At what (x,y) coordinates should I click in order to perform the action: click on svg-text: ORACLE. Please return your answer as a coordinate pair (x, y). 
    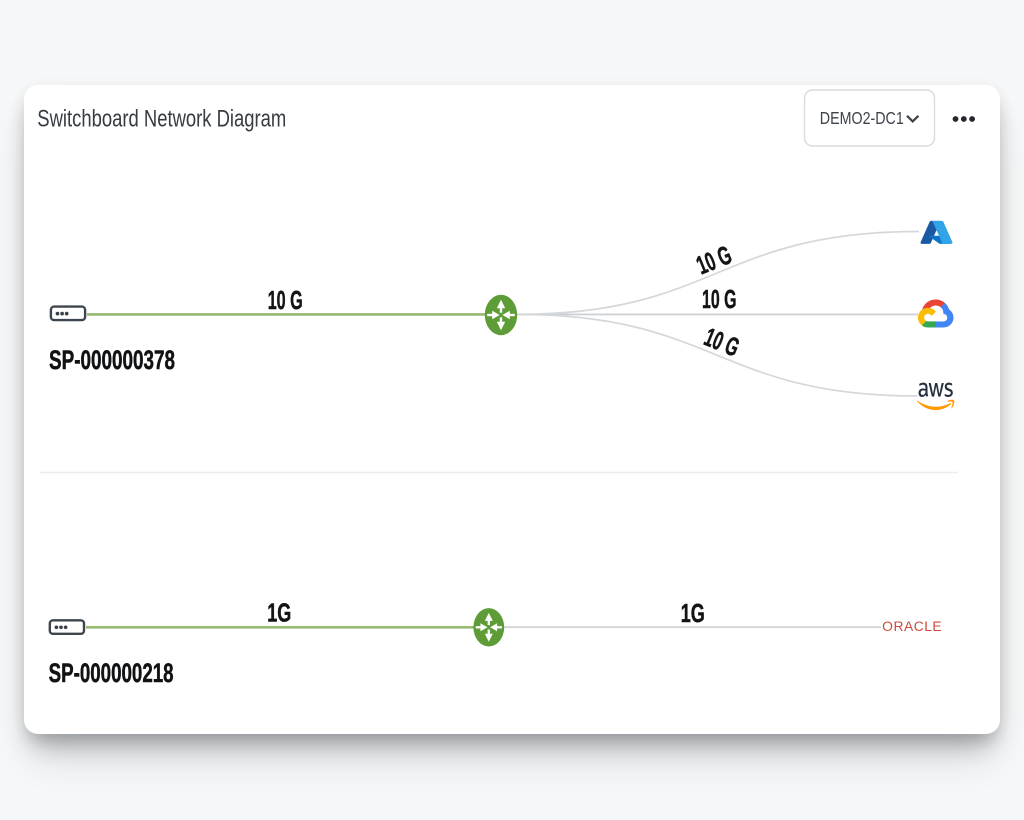
    Looking at the image, I should click on (912, 626).